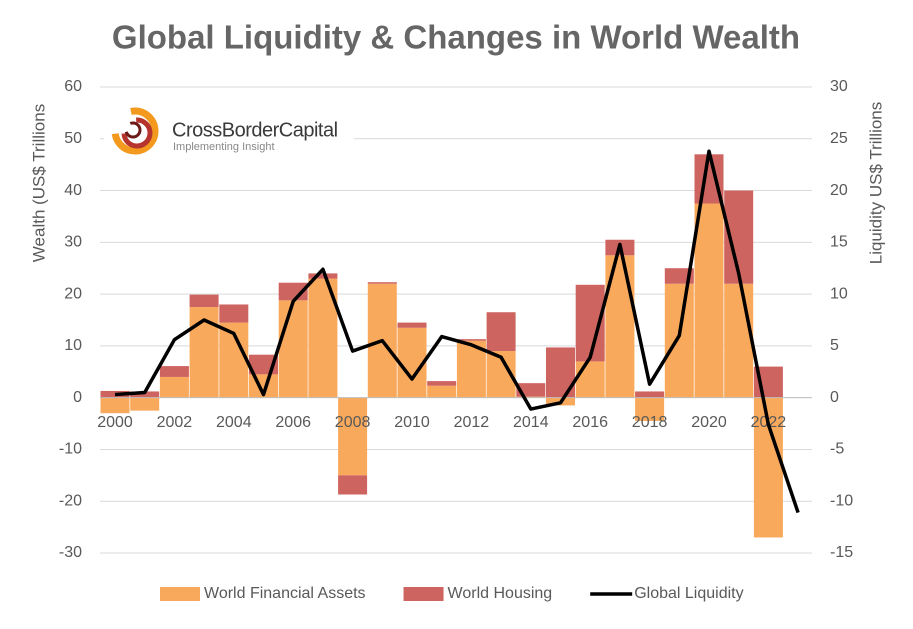  I want to click on y-tick-label: 20, so click(73, 293).